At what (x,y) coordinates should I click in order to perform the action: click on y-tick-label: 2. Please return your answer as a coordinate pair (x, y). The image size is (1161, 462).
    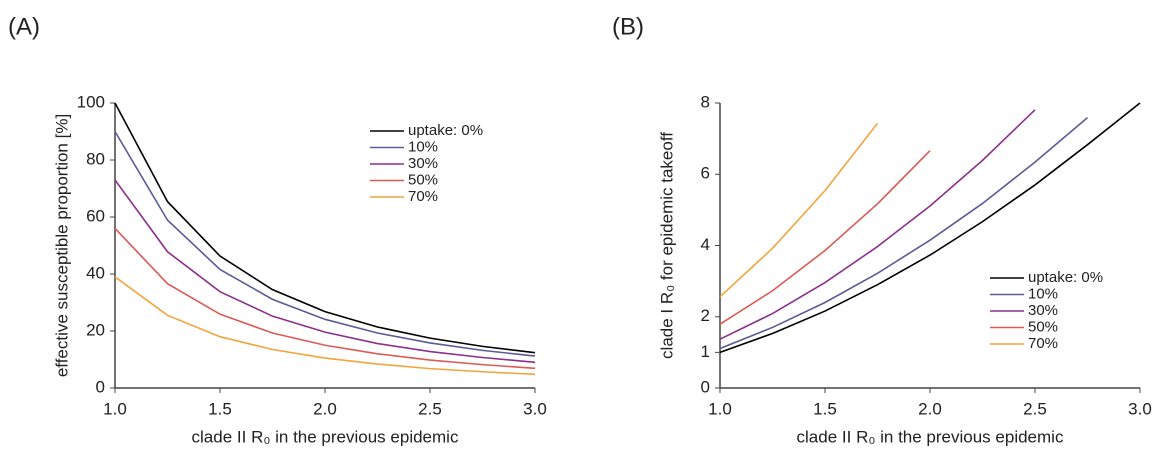
    Looking at the image, I should click on (705, 315).